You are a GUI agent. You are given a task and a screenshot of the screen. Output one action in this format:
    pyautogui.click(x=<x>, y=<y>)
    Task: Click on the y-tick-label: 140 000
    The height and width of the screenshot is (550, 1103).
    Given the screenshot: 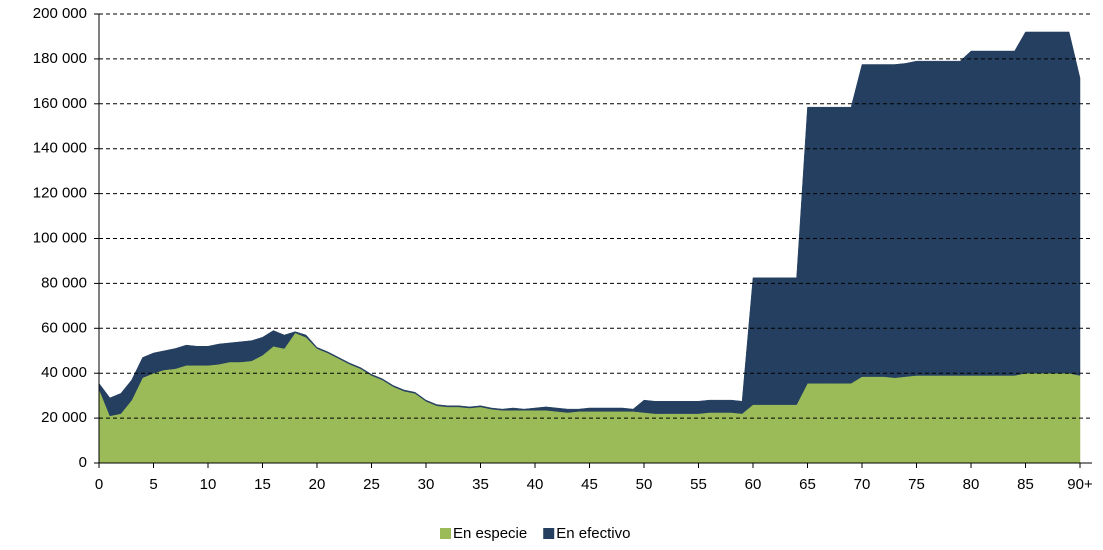 What is the action you would take?
    pyautogui.click(x=60, y=148)
    